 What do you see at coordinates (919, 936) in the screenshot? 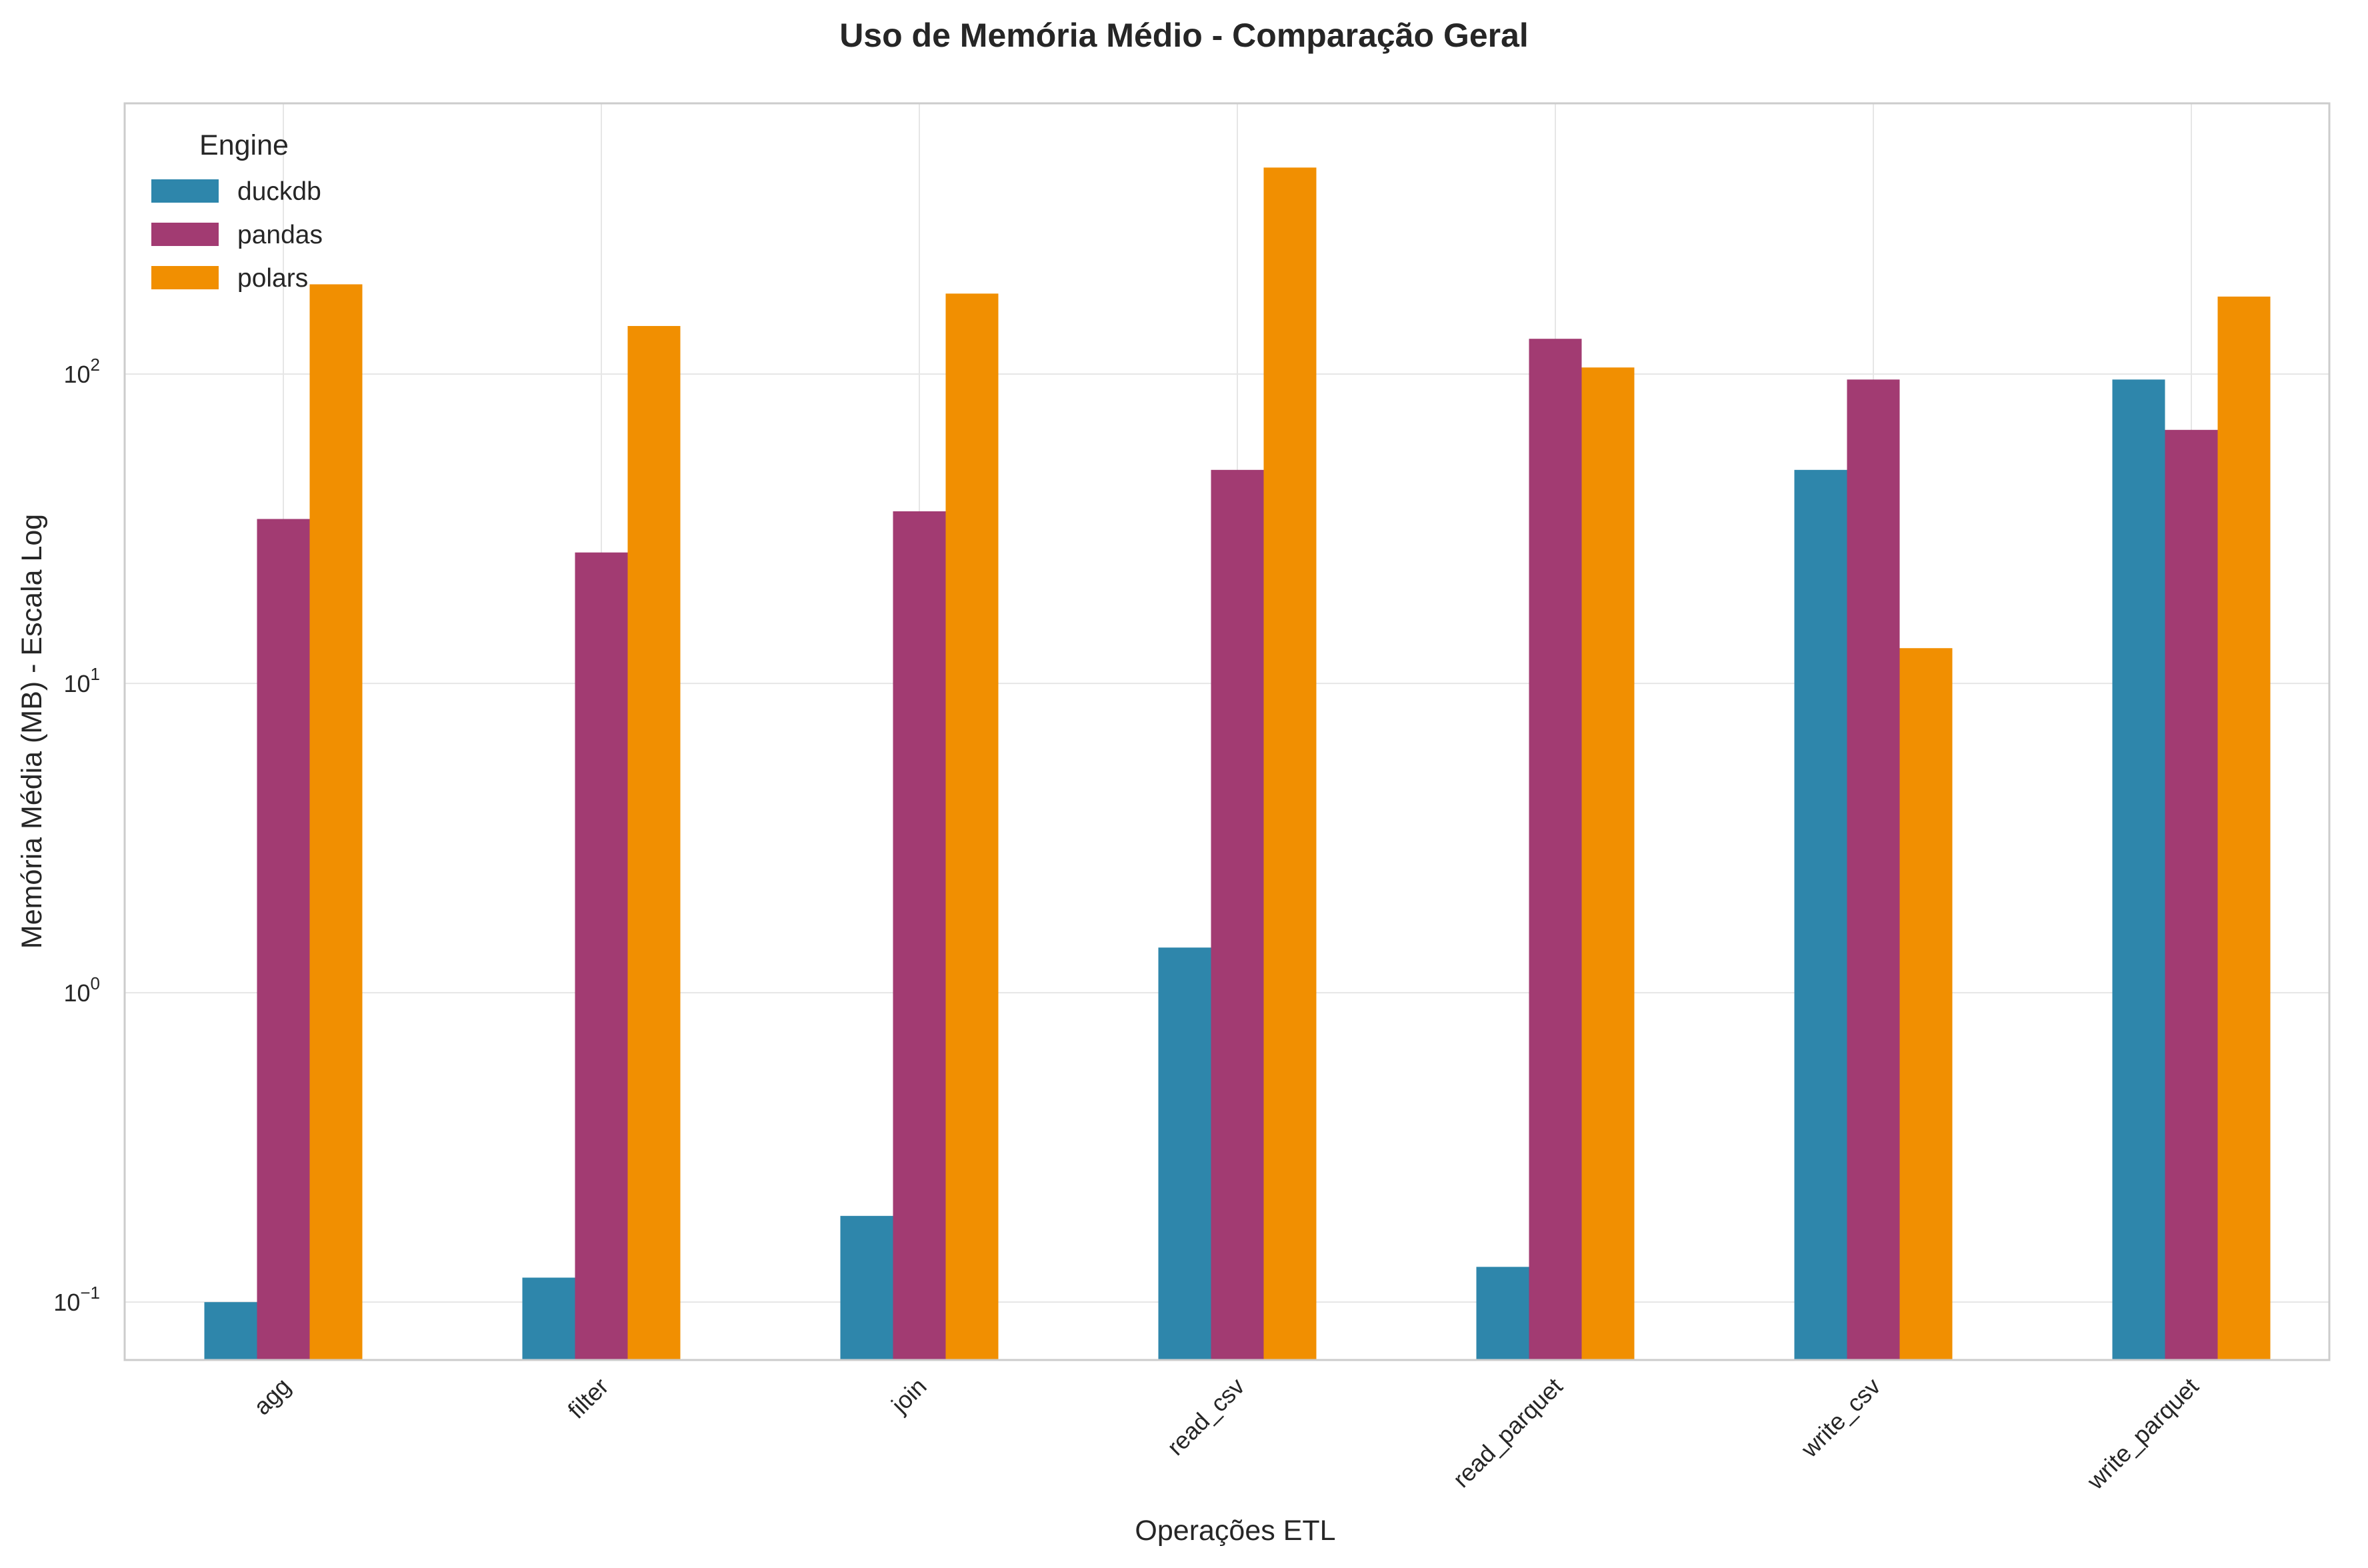
I see `bar-pandas-join` at bounding box center [919, 936].